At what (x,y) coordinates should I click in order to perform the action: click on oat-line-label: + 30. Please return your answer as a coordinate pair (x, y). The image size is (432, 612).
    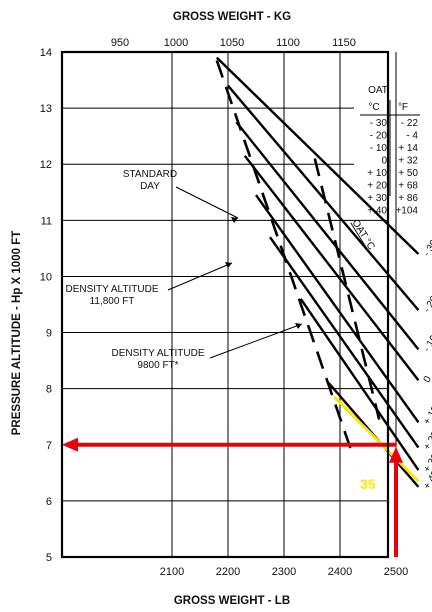
    Looking at the image, I should click on (427, 463).